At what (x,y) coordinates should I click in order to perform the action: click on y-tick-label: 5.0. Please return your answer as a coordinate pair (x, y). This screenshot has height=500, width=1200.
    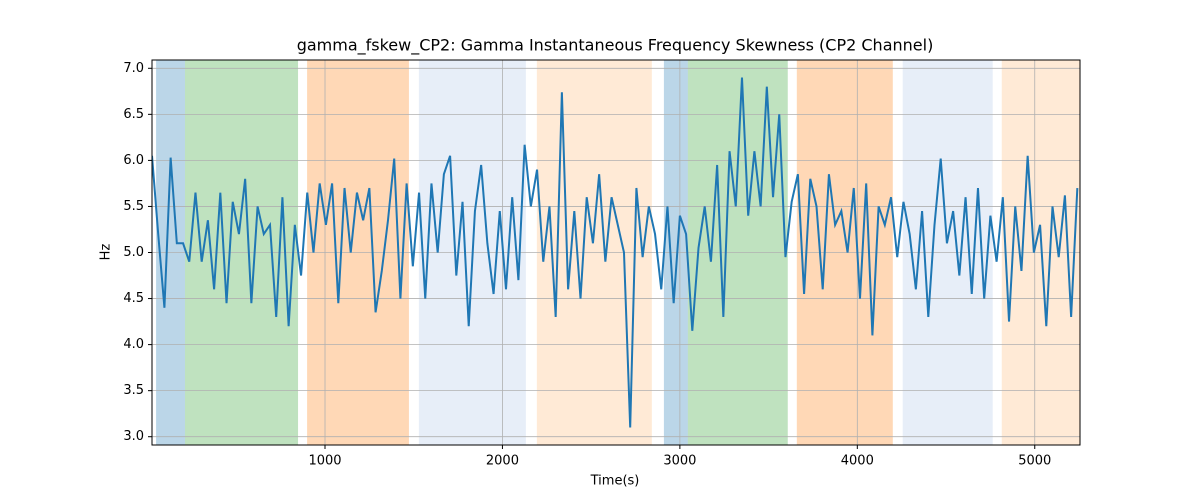
    Looking at the image, I should click on (133, 252).